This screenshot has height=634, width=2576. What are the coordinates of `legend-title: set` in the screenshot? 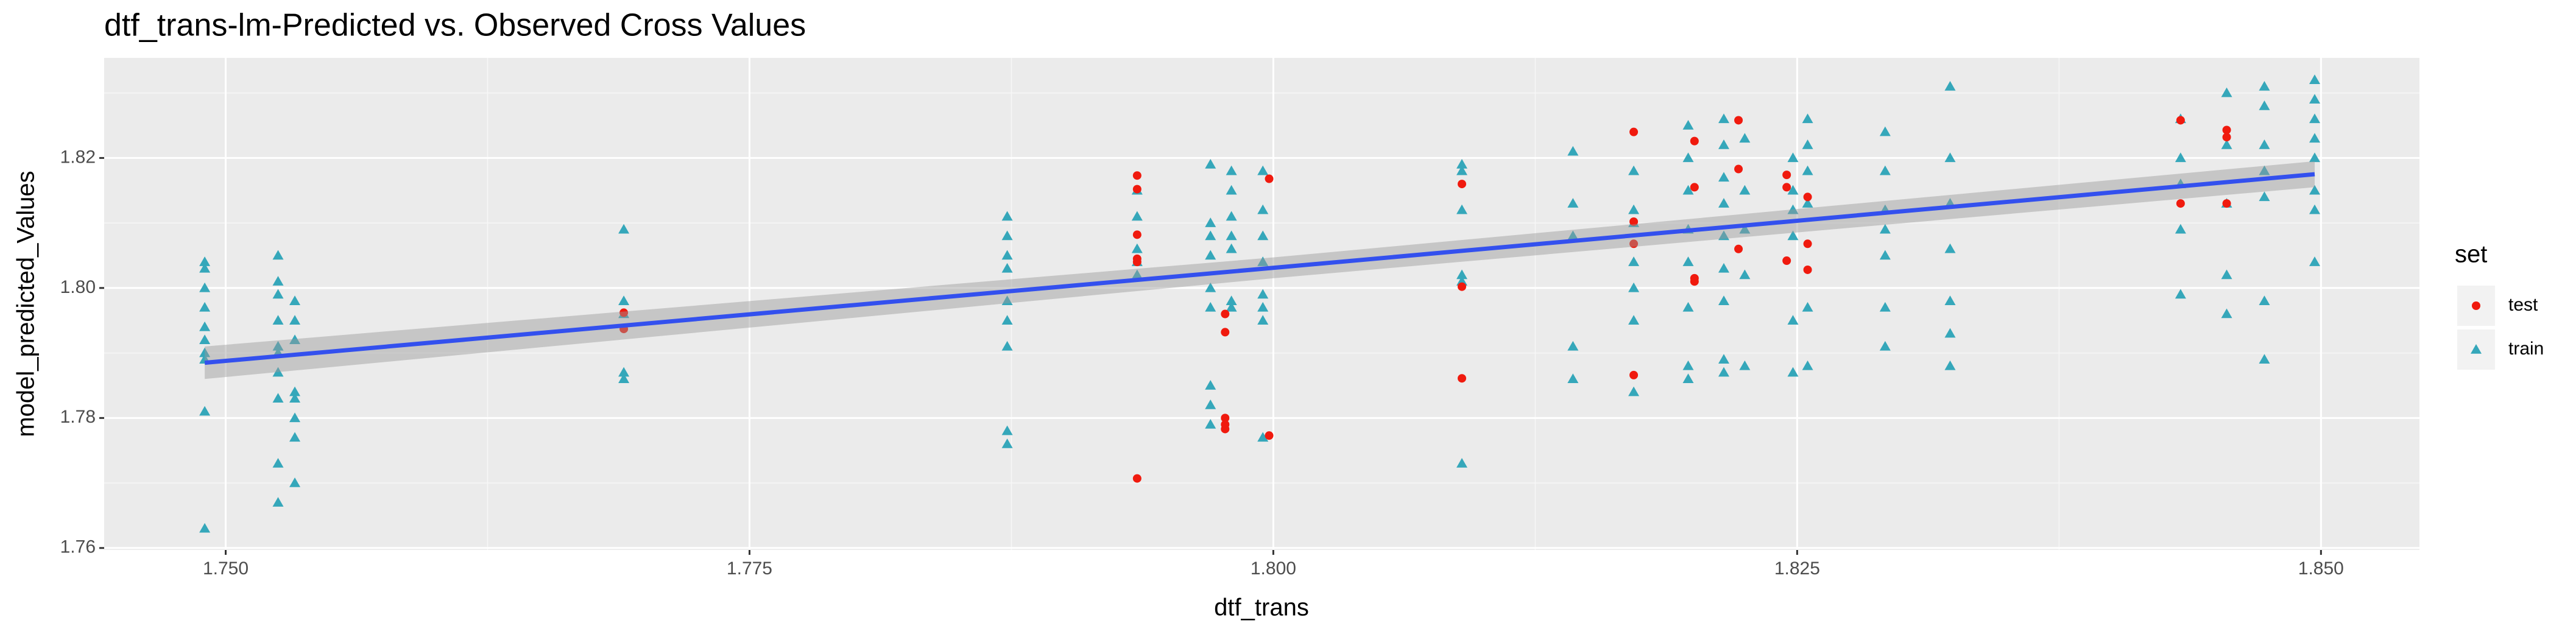 It's located at (2471, 254).